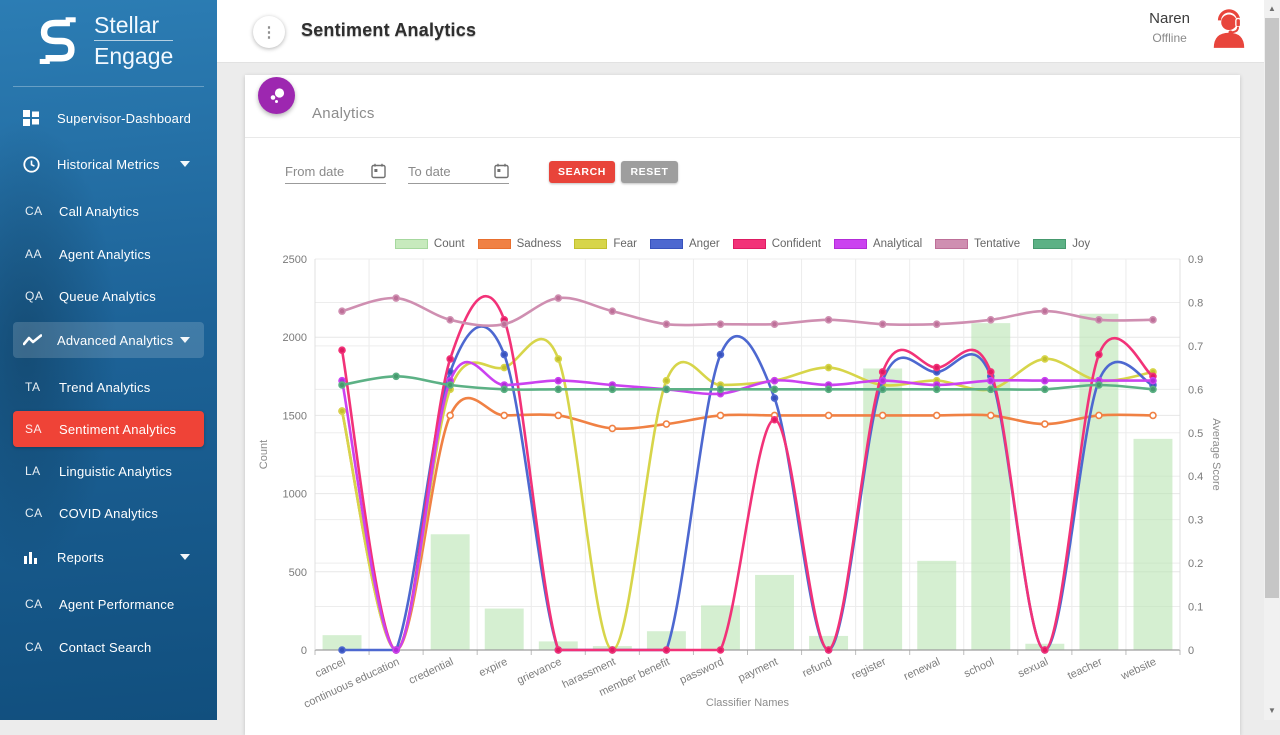  What do you see at coordinates (877, 244) in the screenshot?
I see `legend-item-analytical: Analytical` at bounding box center [877, 244].